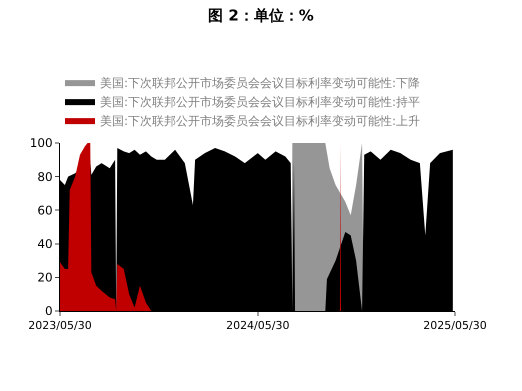 Image resolution: width=522 pixels, height=391 pixels. Describe the element at coordinates (45, 177) in the screenshot. I see `y-tick-label: 80` at that location.